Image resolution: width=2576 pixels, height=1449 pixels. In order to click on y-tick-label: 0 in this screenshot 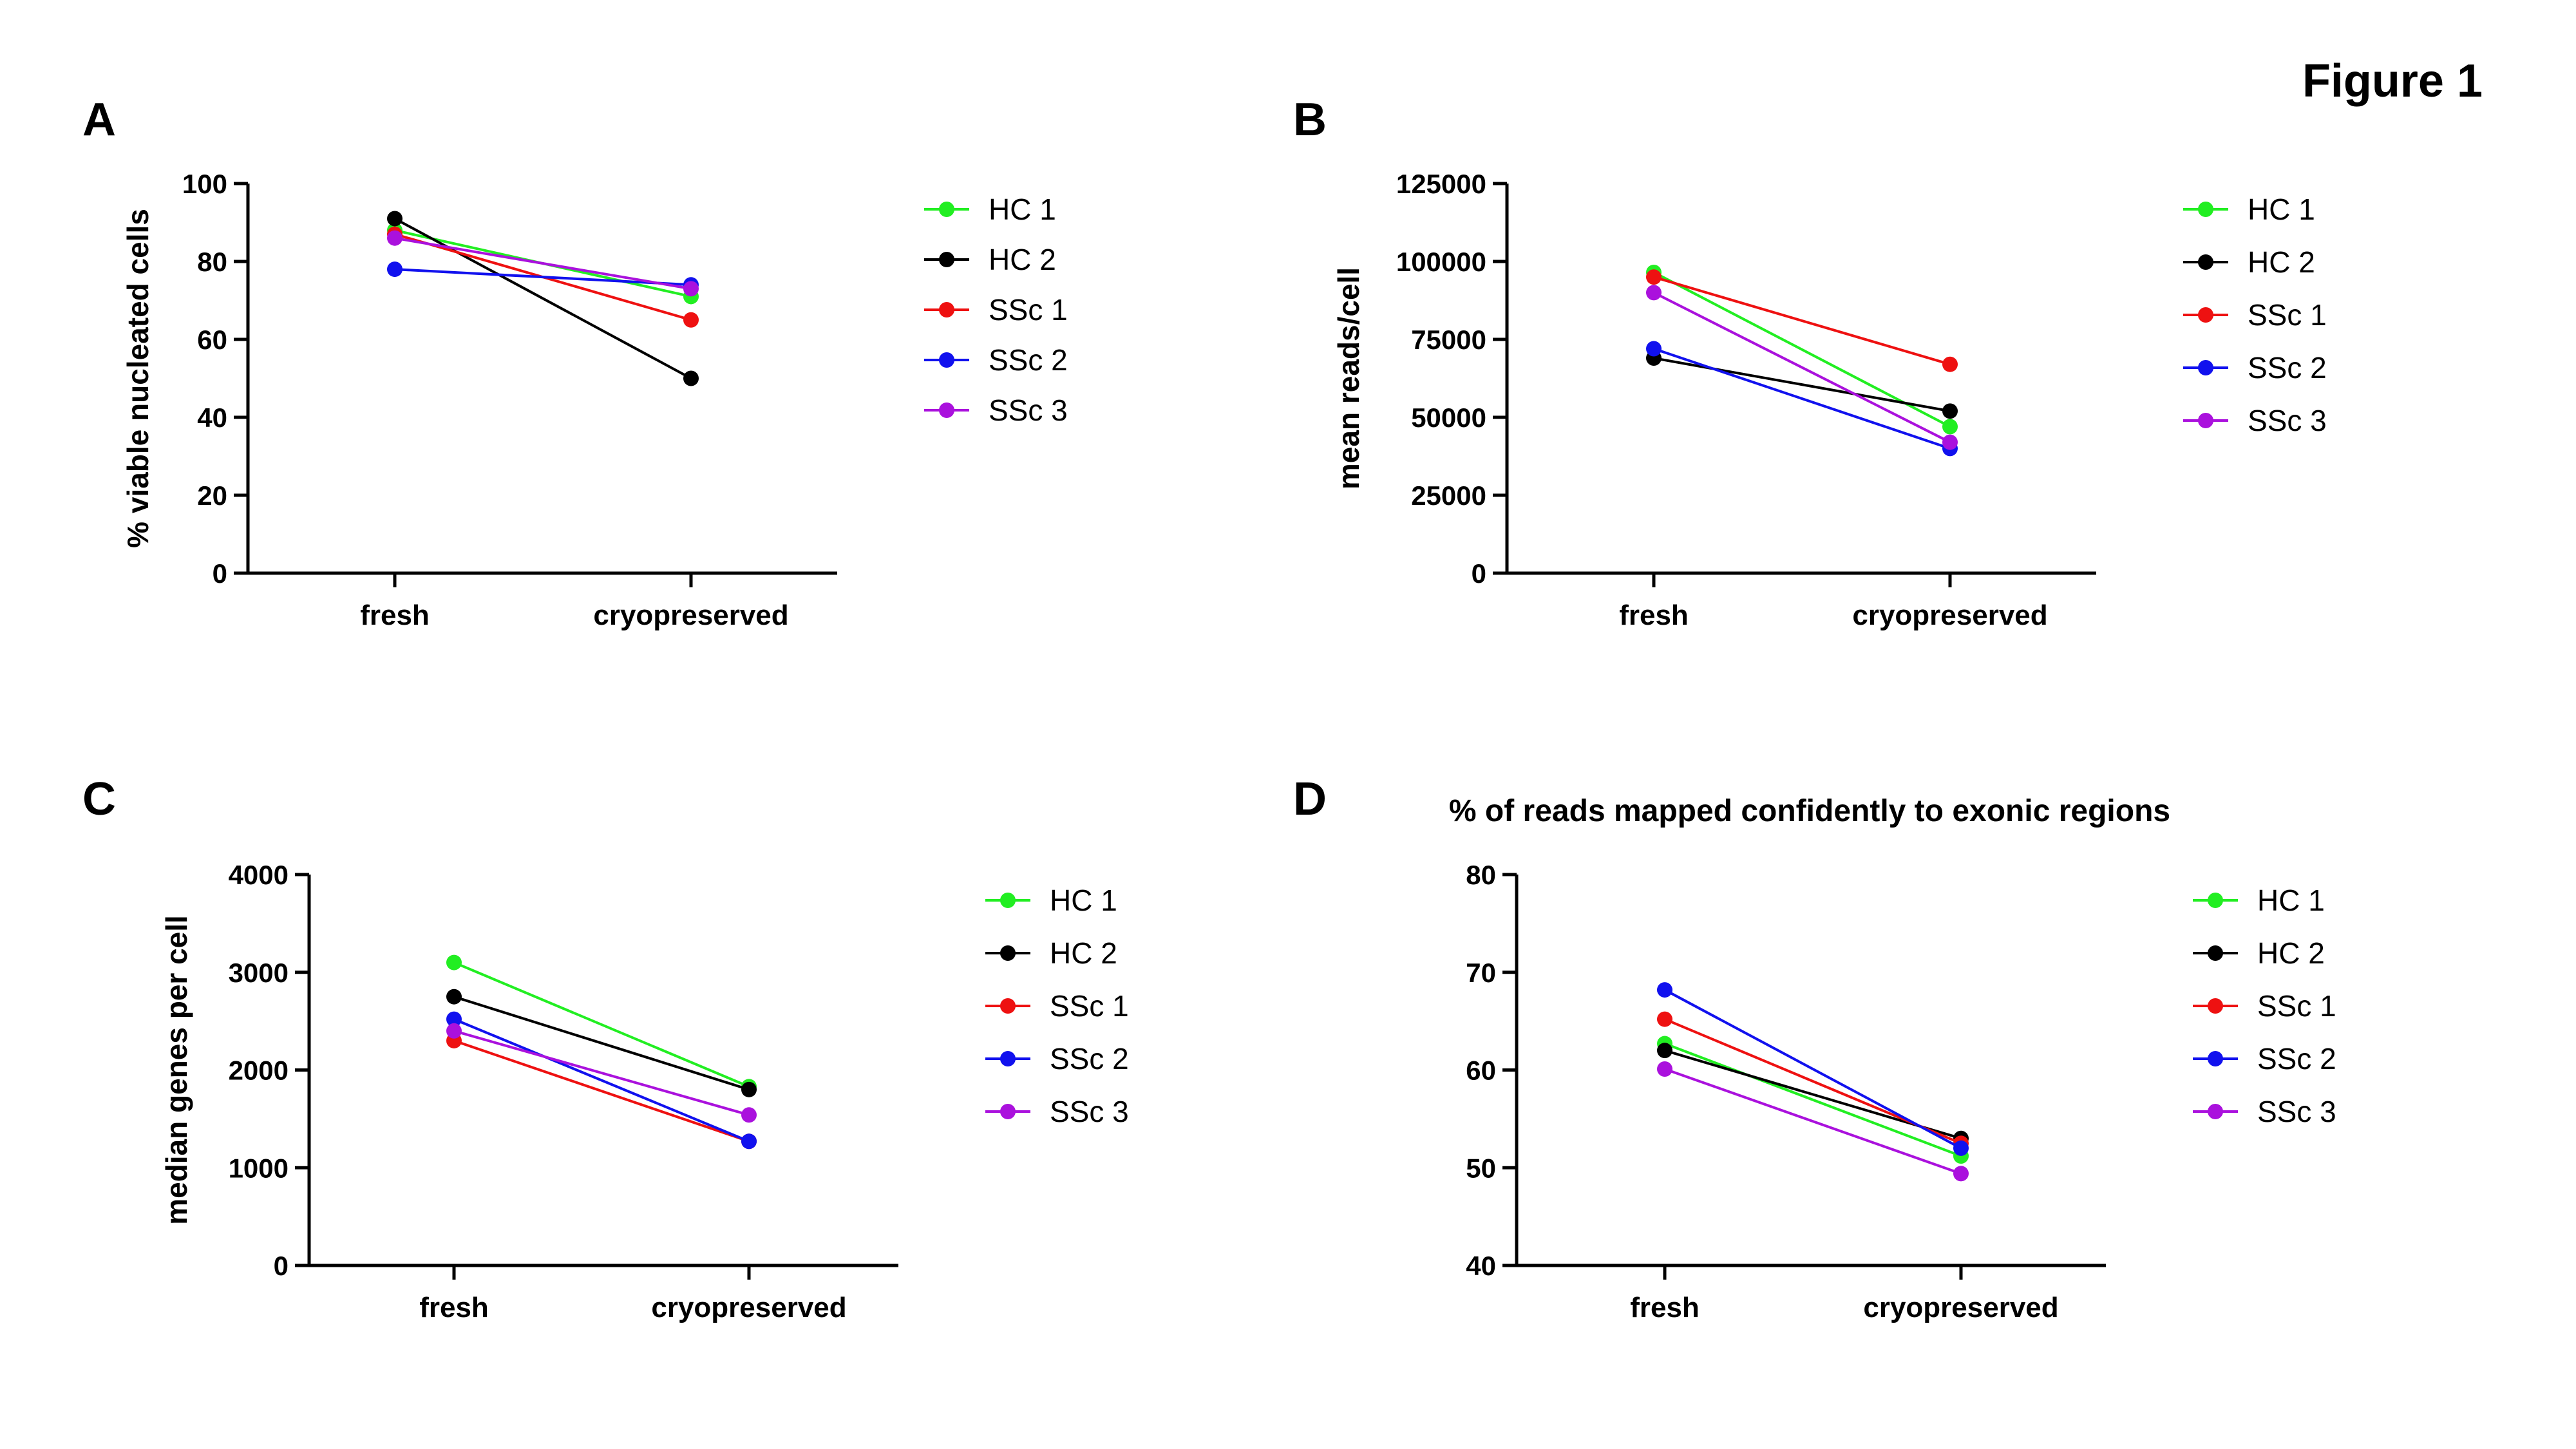, I will do `click(1479, 573)`.